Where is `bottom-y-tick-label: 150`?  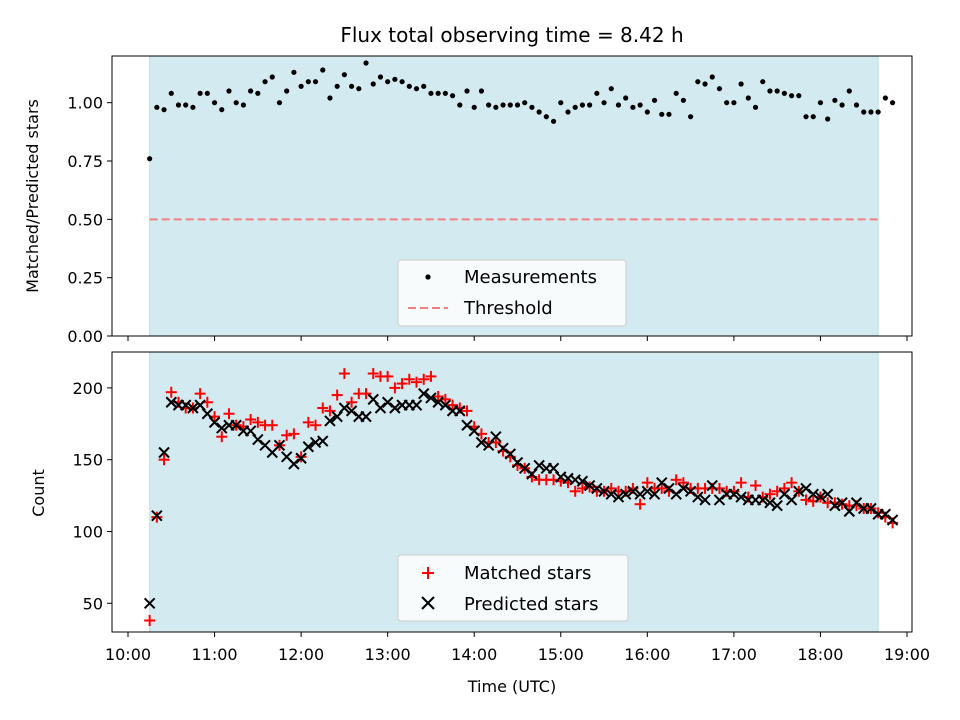
bottom-y-tick-label: 150 is located at coordinates (87, 460).